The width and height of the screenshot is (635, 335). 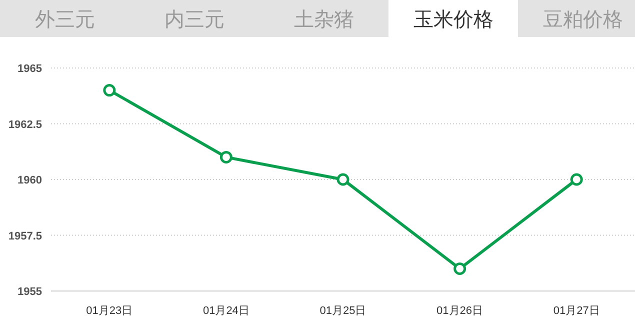 I want to click on text: 土杂猪, so click(x=324, y=20).